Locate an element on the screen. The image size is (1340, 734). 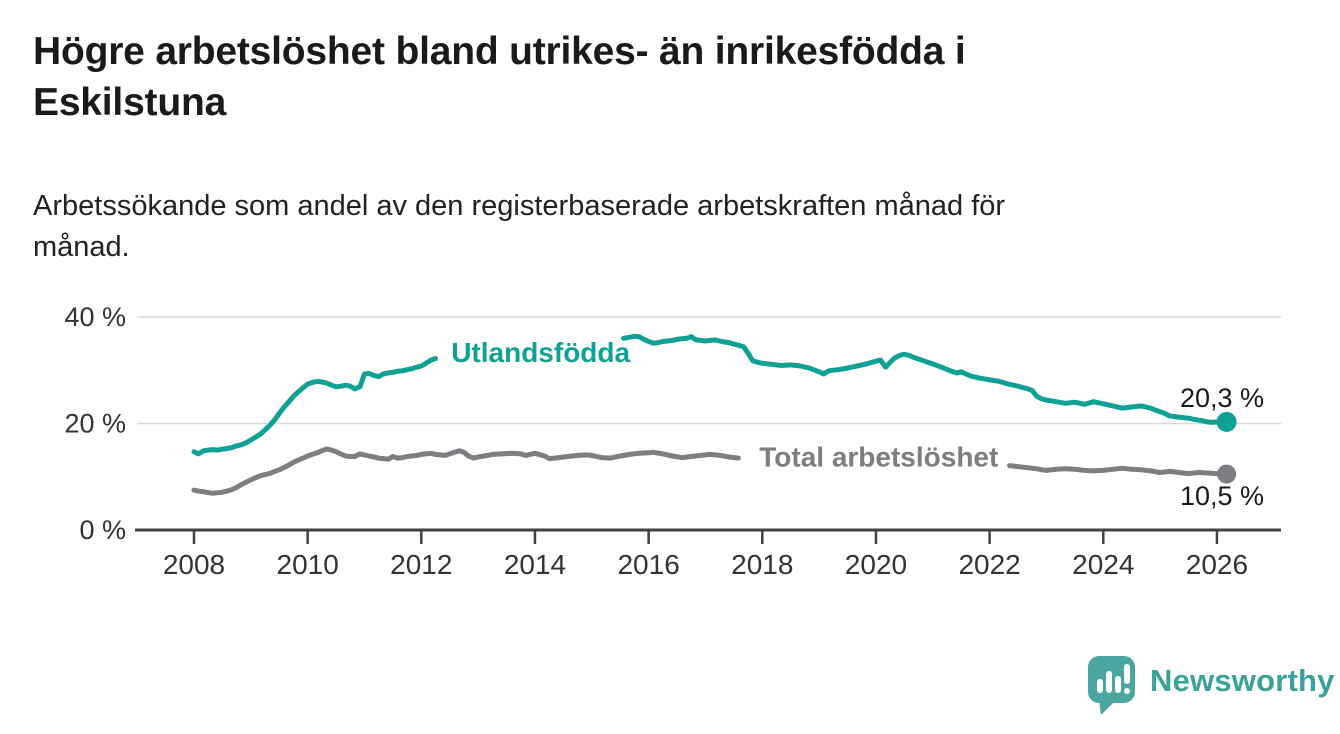
newsworthy-wordmark: Newsworthy is located at coordinates (1242, 680).